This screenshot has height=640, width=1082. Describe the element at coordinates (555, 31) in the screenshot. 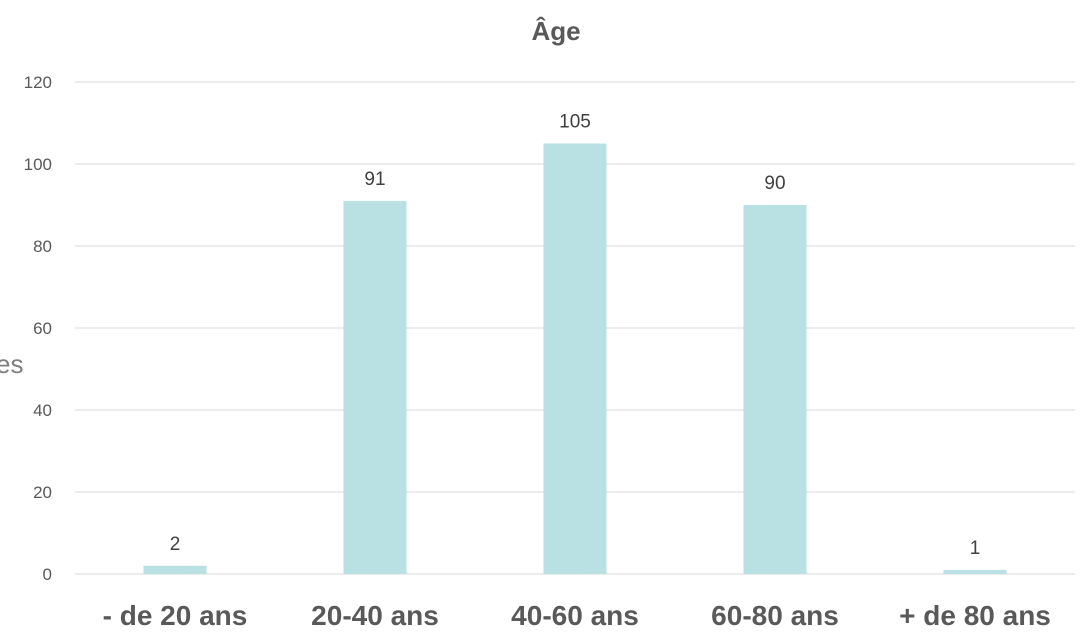

I see `chart-title: Âge` at that location.